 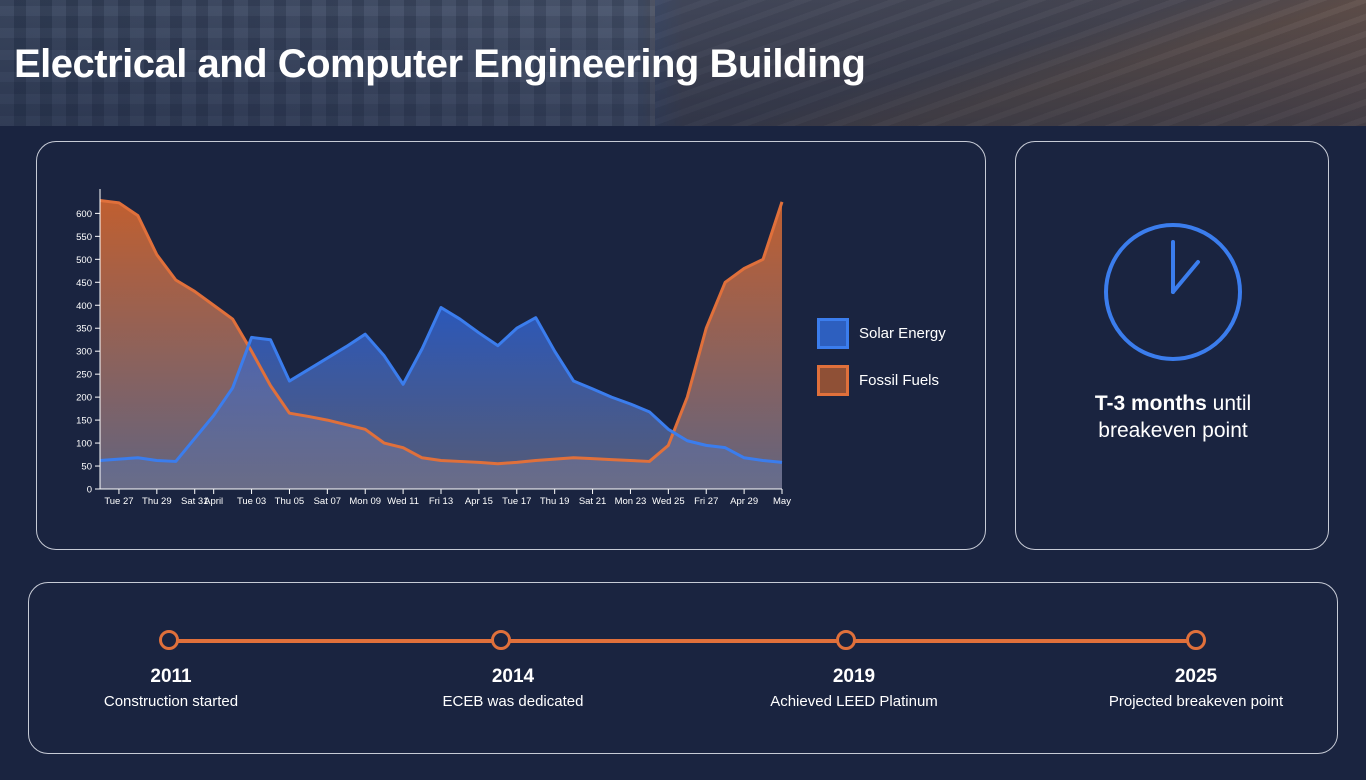 What do you see at coordinates (744, 501) in the screenshot?
I see `x-tick-label: Apr 29` at bounding box center [744, 501].